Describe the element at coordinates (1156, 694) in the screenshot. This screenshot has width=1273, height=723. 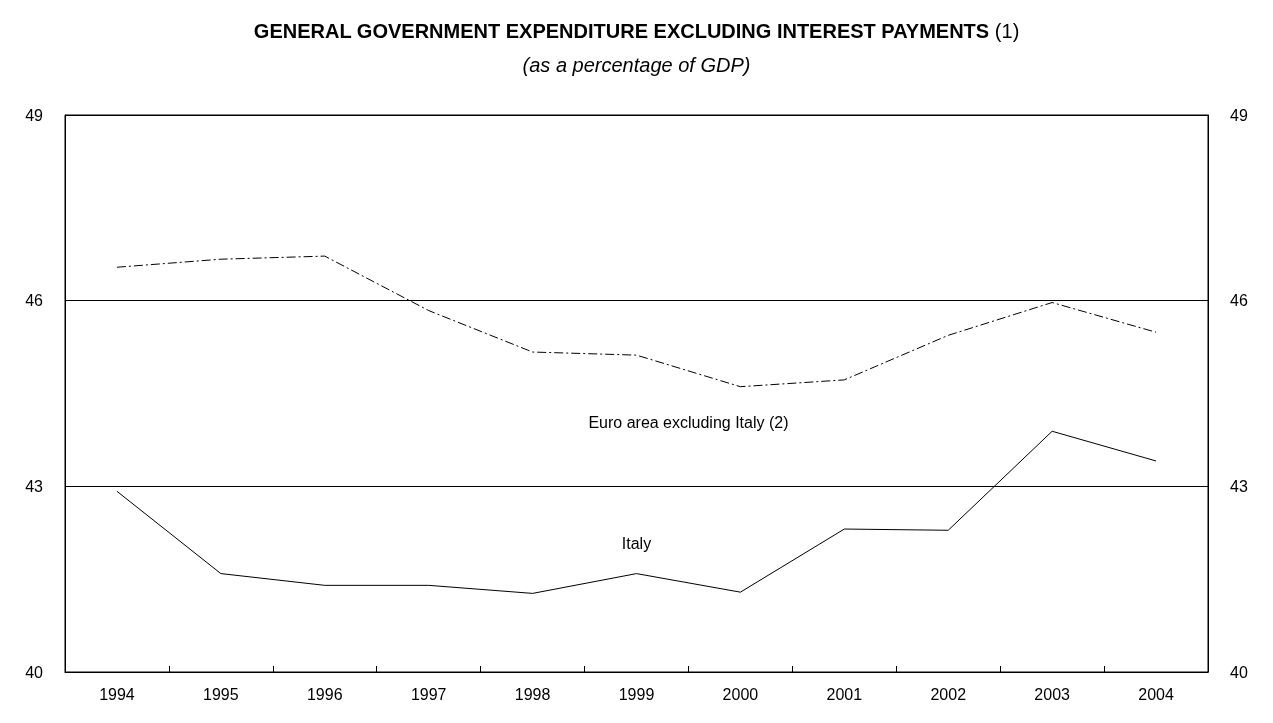
I see `x-tick-label: 2004` at that location.